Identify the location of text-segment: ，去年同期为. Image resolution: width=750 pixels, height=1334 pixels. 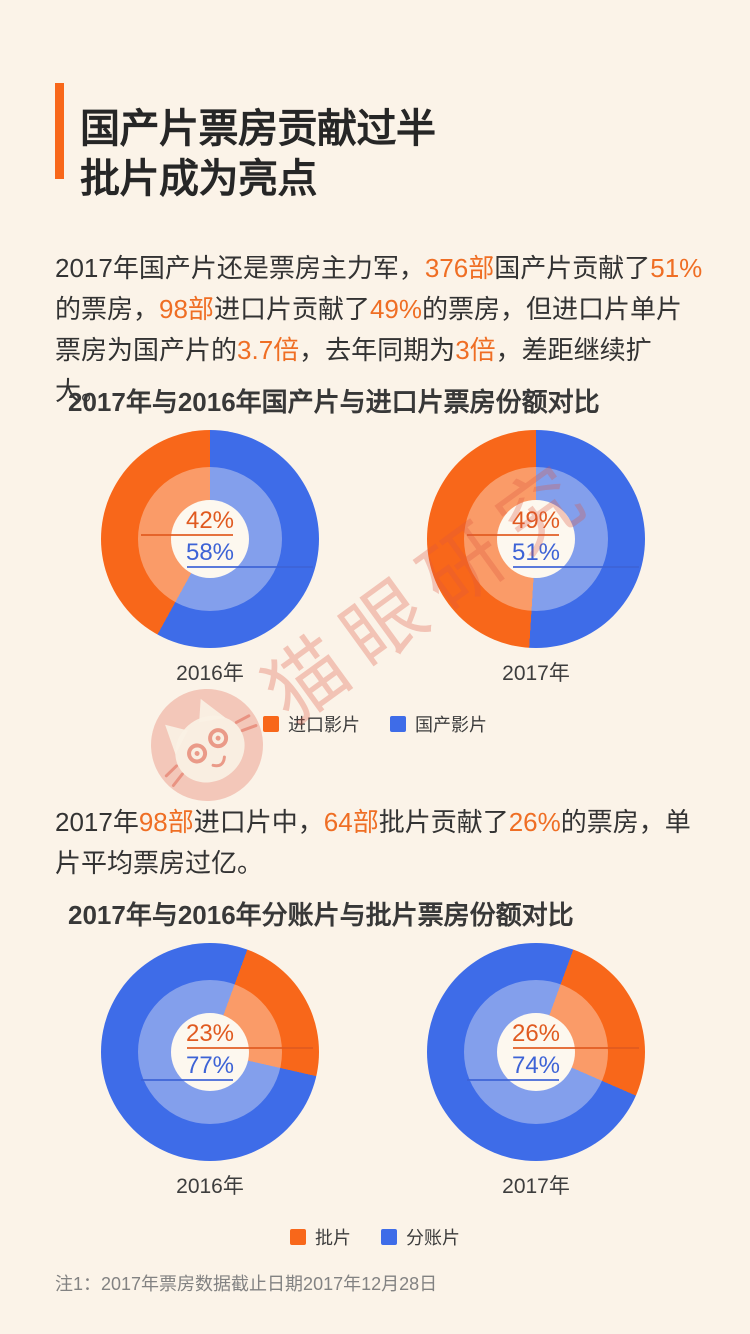
(377, 350).